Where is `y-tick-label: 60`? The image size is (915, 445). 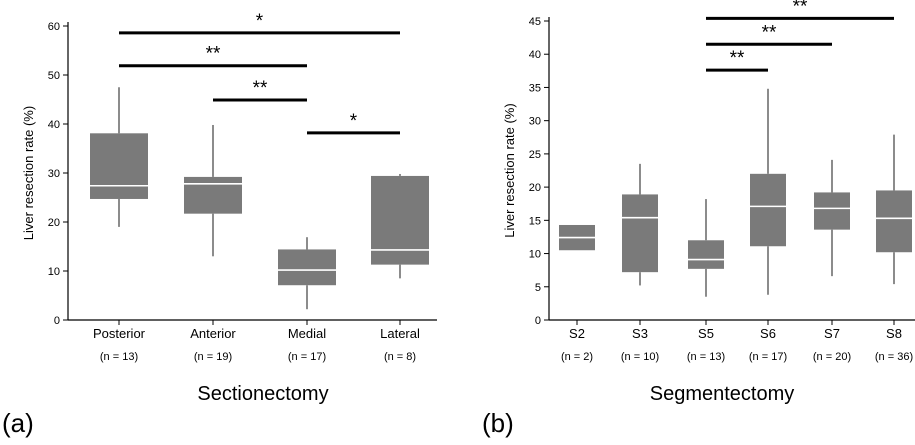 y-tick-label: 60 is located at coordinates (54, 27).